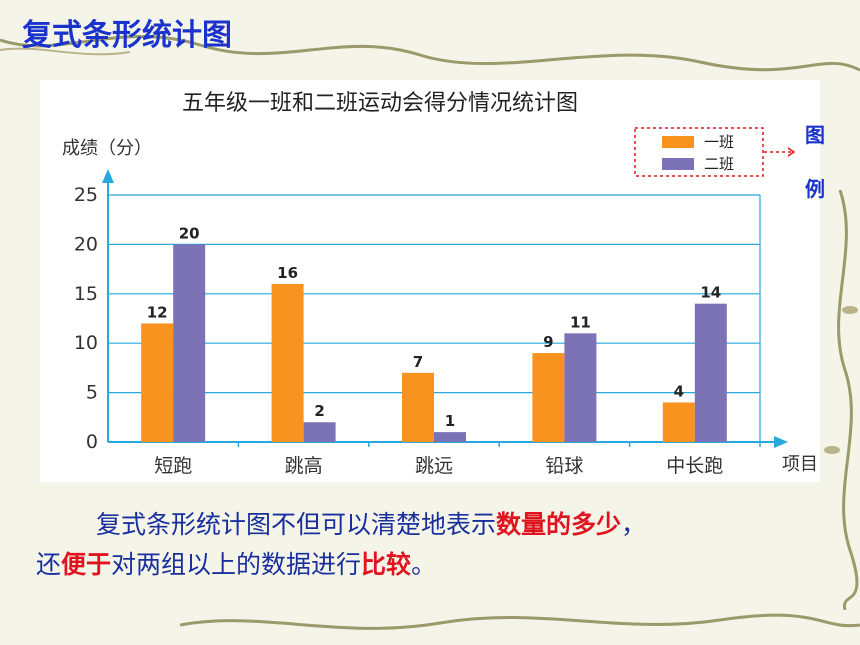 Image resolution: width=860 pixels, height=645 pixels. Describe the element at coordinates (634, 524) in the screenshot. I see `caption-text: ，` at that location.